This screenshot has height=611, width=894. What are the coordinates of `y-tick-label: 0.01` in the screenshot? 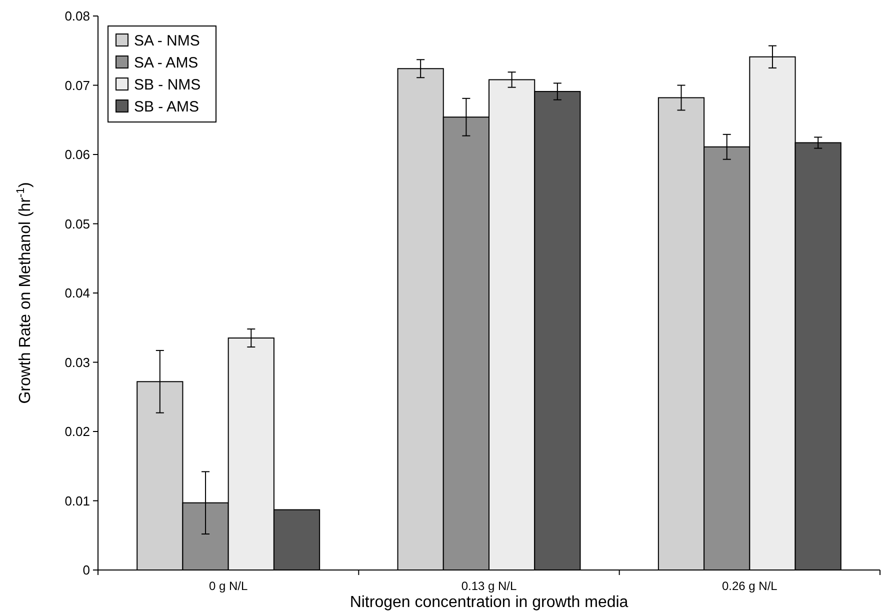 It's located at (77, 500).